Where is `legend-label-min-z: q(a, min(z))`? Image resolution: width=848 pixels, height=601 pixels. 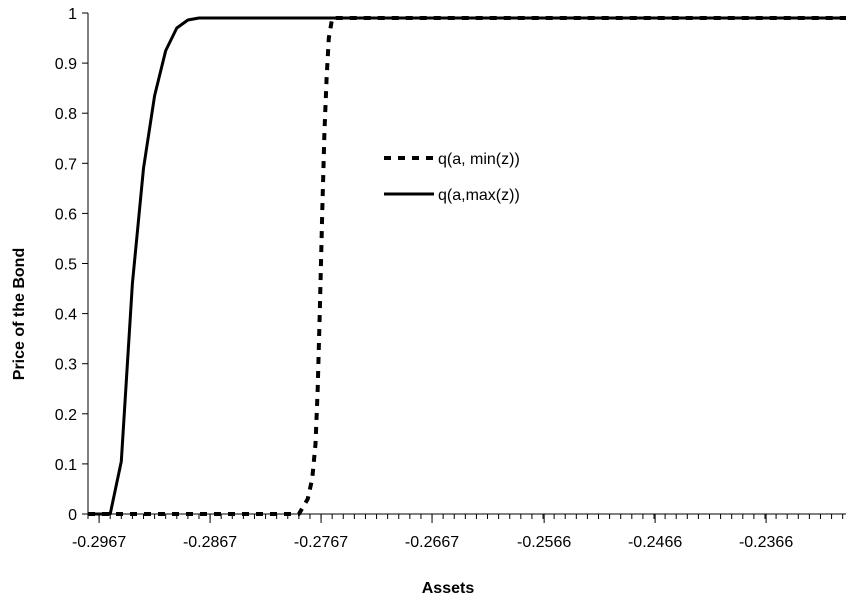
legend-label-min-z: q(a, min(z)) is located at coordinates (479, 159).